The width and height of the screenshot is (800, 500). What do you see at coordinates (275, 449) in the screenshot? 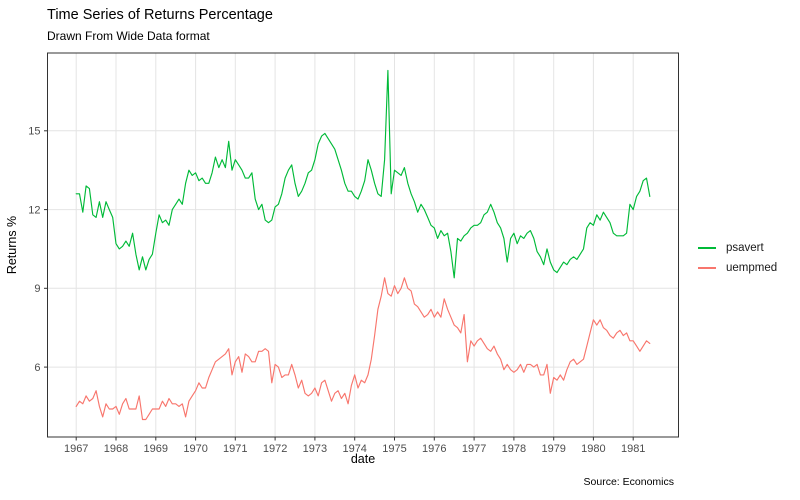
I see `x-tick-label: 1972` at bounding box center [275, 449].